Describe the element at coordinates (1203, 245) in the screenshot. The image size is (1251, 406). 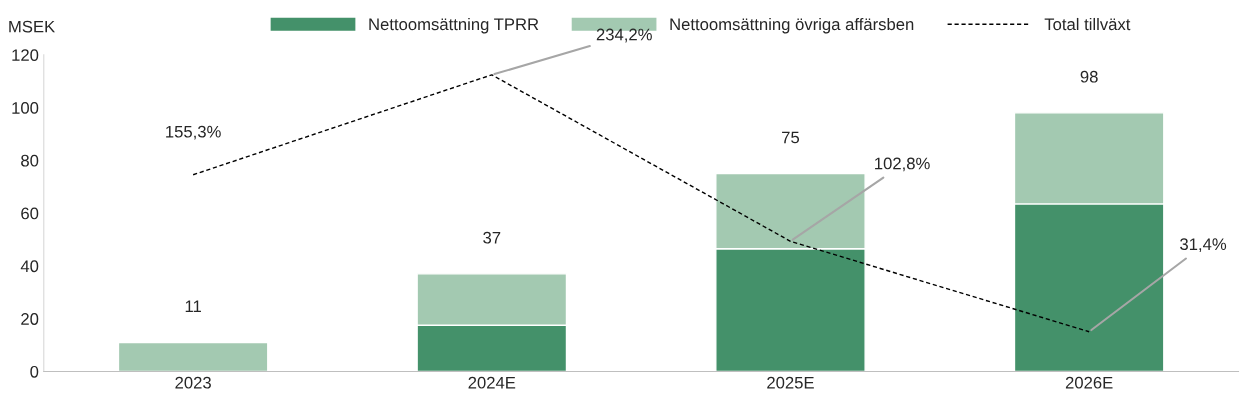
I see `data-label: 31,4%` at that location.